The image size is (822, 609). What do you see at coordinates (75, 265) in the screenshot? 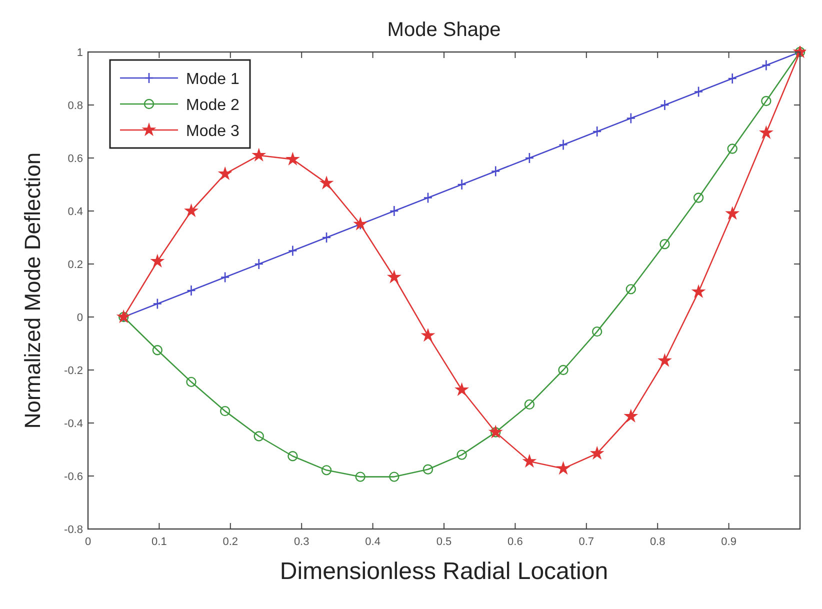
I see `y-tick-label: 0.2` at bounding box center [75, 265].